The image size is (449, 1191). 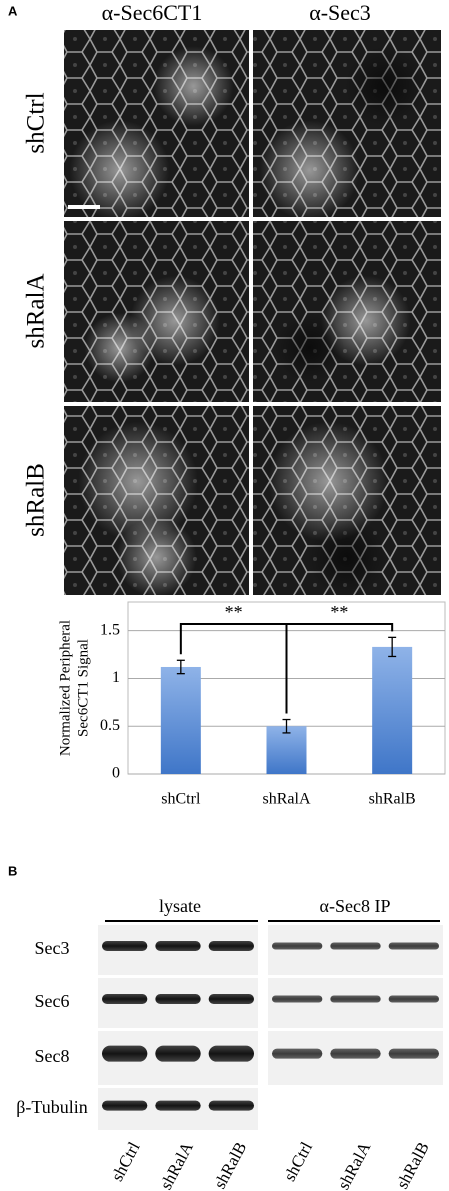 What do you see at coordinates (181, 799) in the screenshot?
I see `x-tick-label: shCtrl` at bounding box center [181, 799].